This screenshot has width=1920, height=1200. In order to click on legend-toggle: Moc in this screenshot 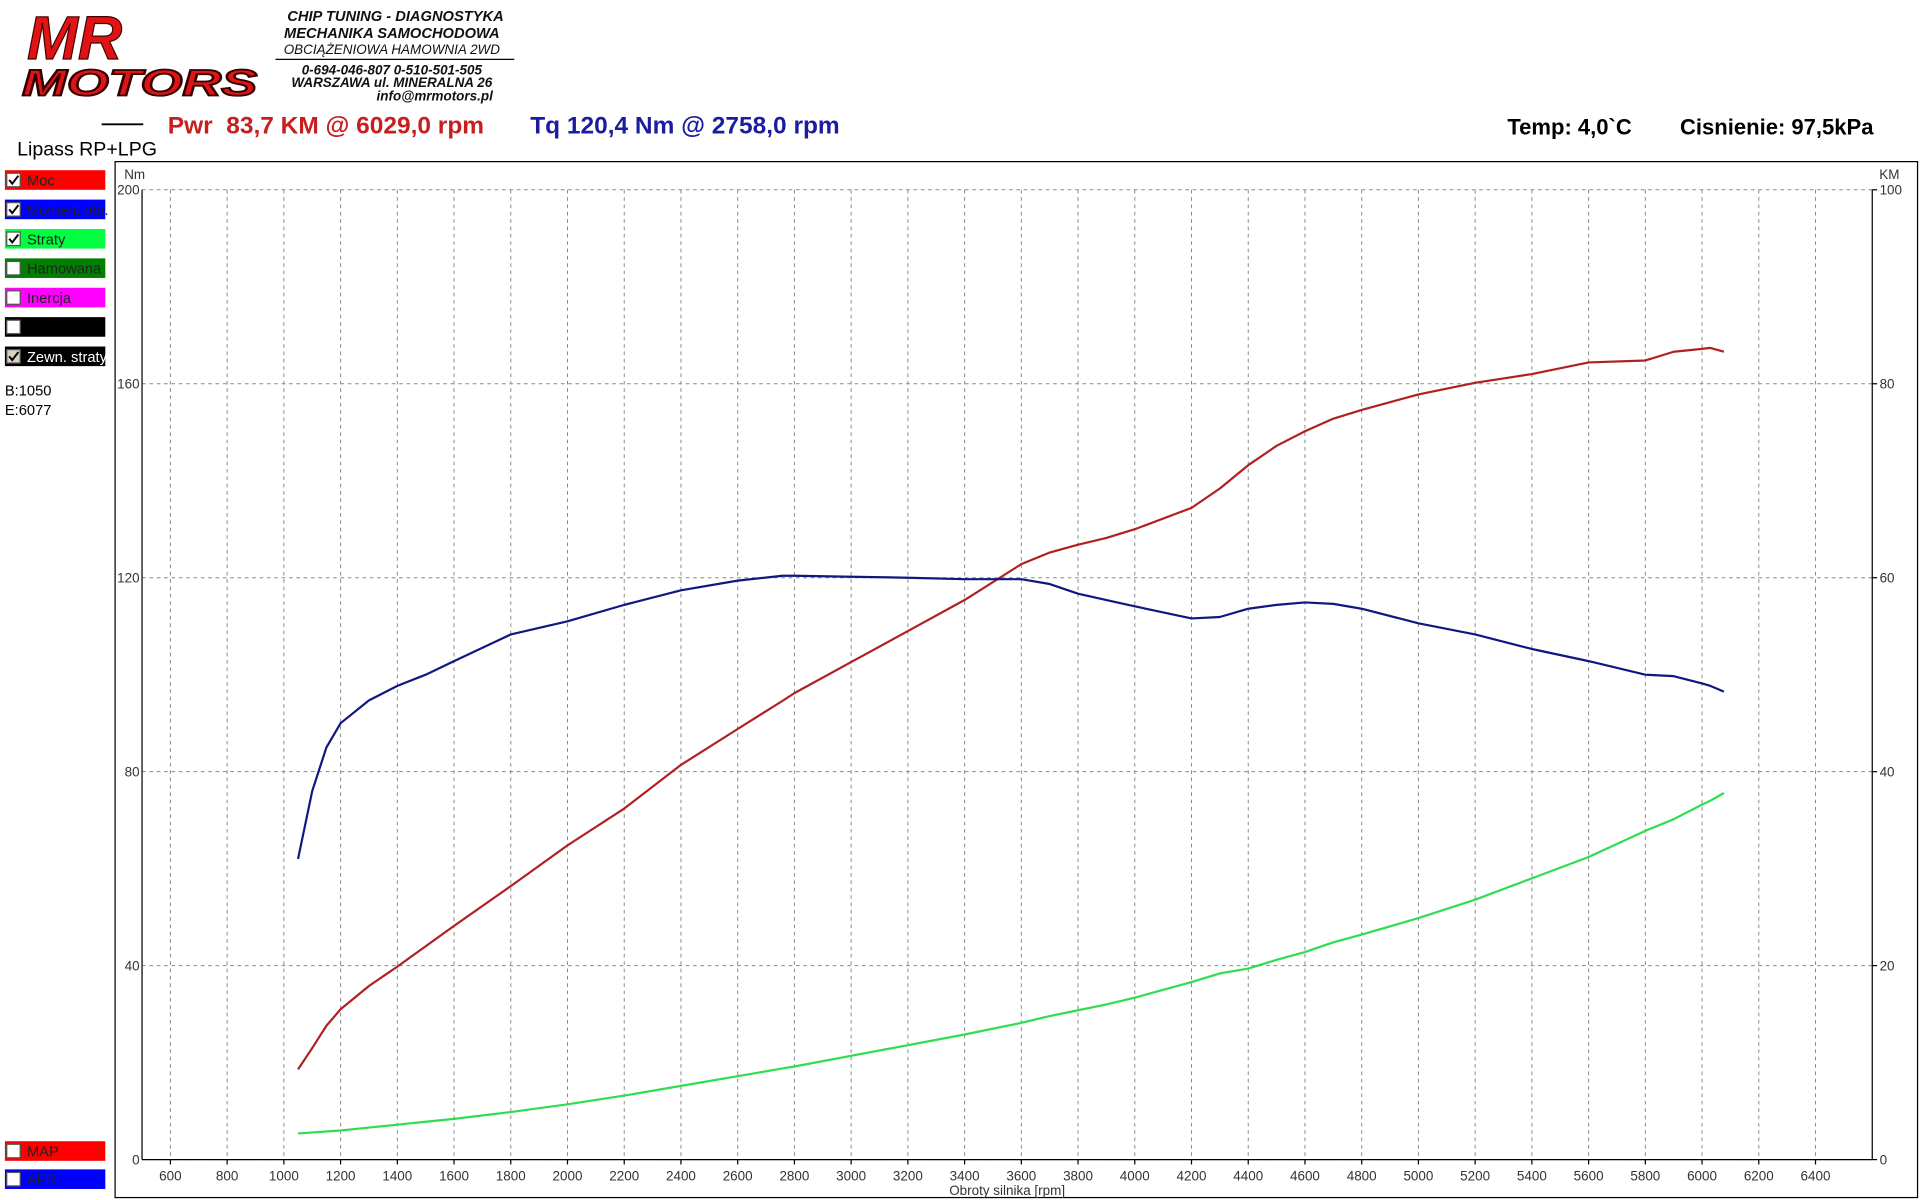, I will do `click(55, 180)`.